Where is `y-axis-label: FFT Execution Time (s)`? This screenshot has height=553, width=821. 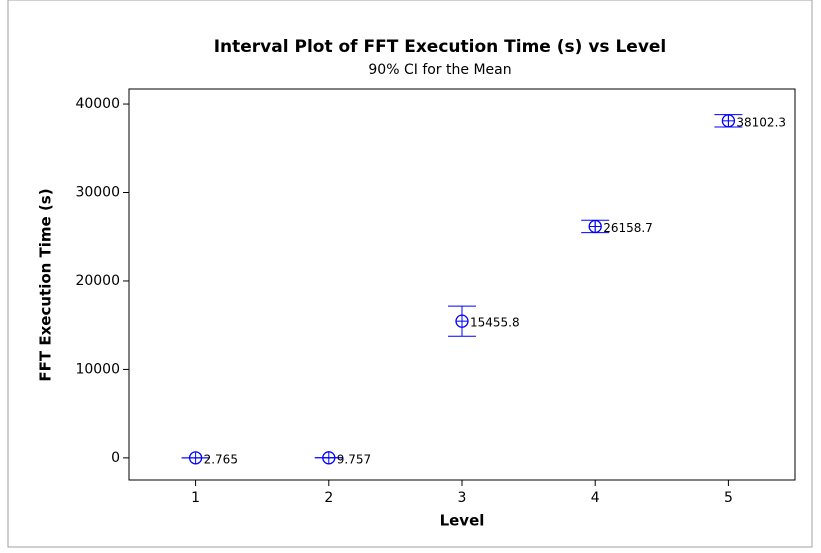
y-axis-label: FFT Execution Time (s) is located at coordinates (46, 284).